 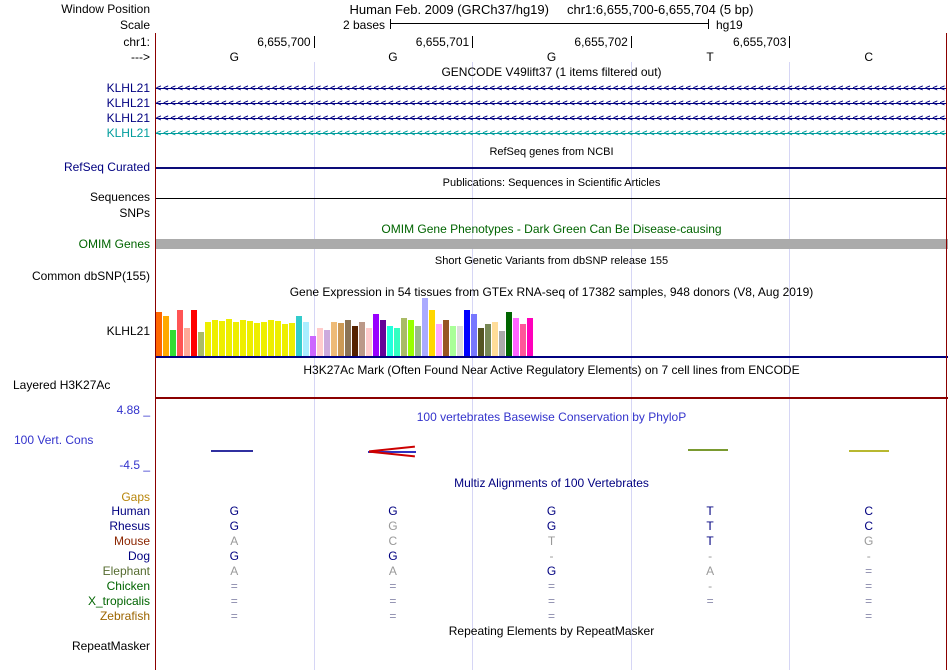 I want to click on right-window-separator, so click(x=946, y=351).